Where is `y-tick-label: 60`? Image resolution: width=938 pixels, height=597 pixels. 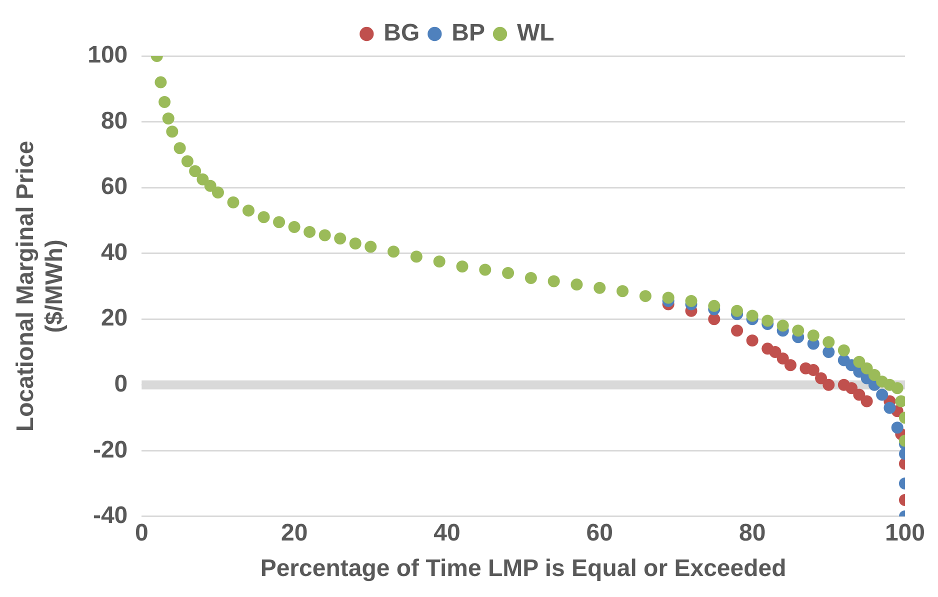 y-tick-label: 60 is located at coordinates (114, 186).